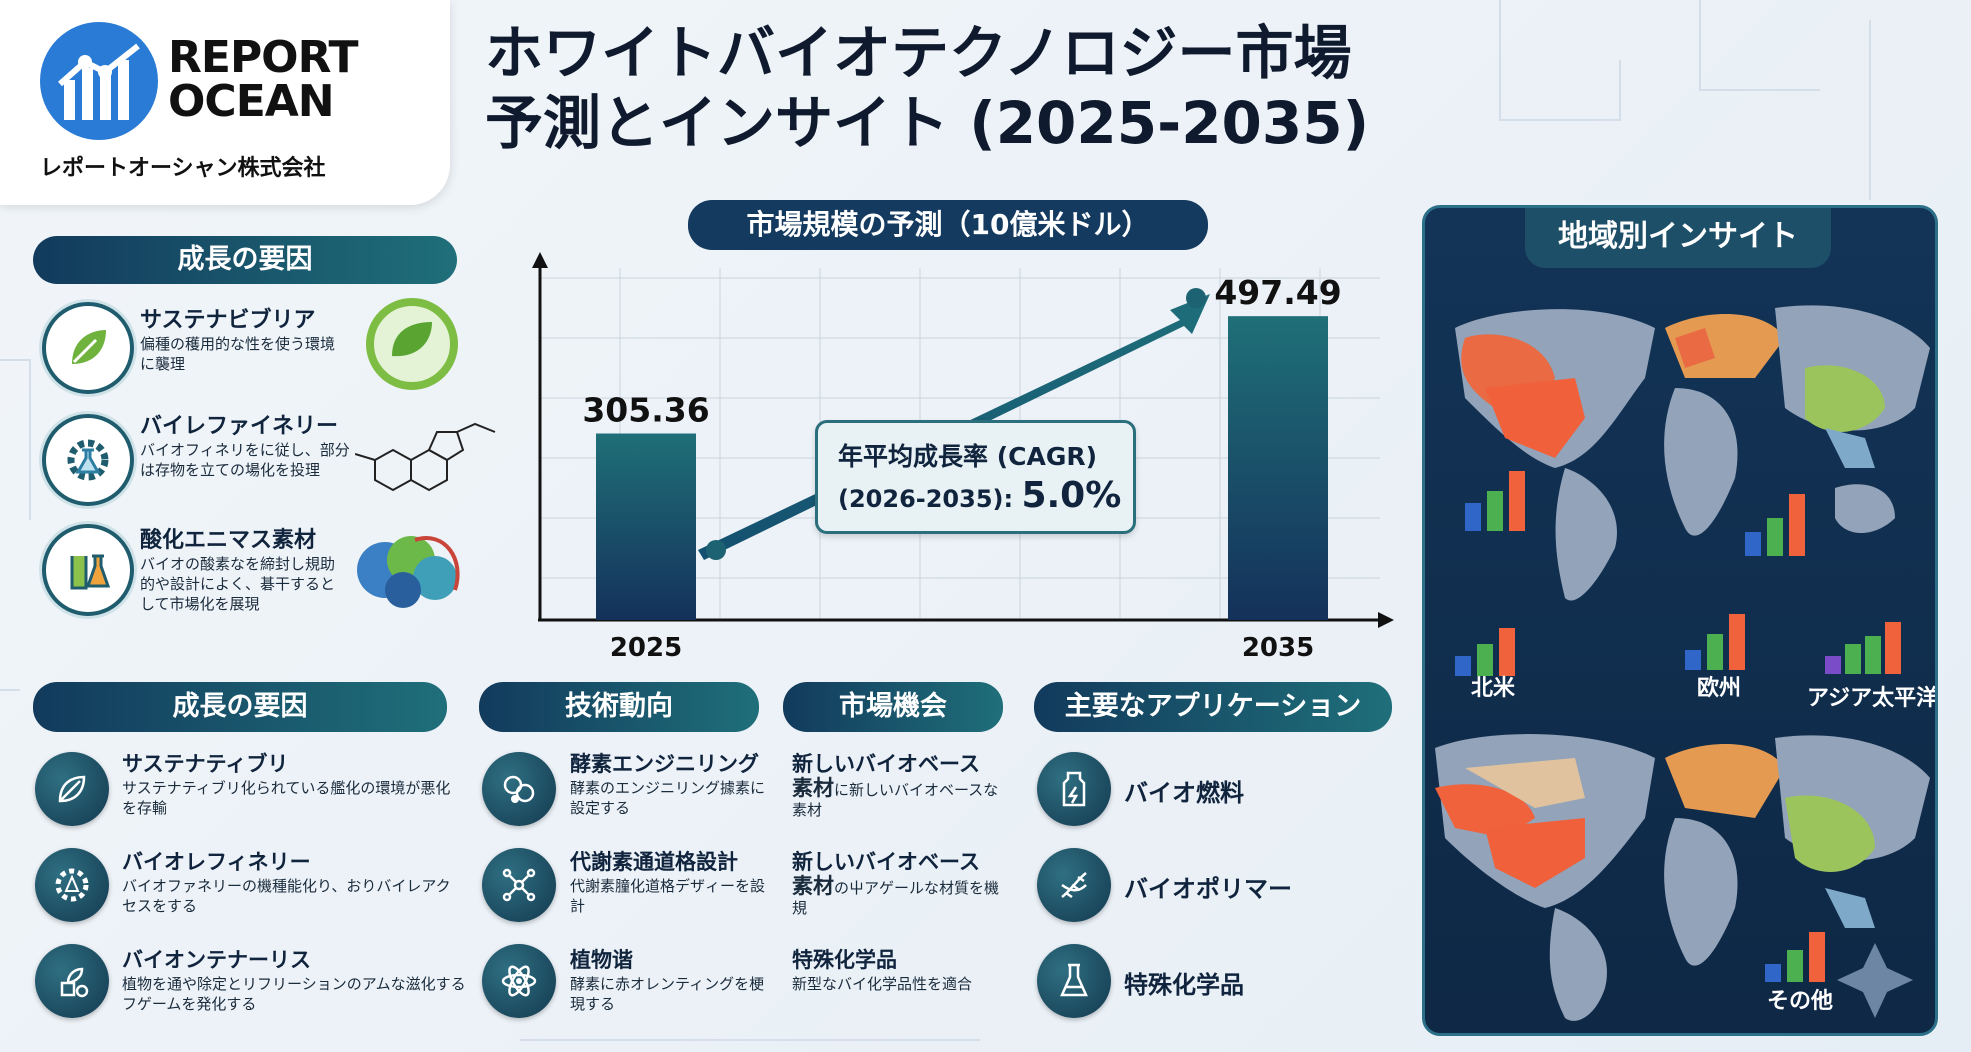  What do you see at coordinates (1863, 648) in the screenshot?
I see `apac-mini-bars` at bounding box center [1863, 648].